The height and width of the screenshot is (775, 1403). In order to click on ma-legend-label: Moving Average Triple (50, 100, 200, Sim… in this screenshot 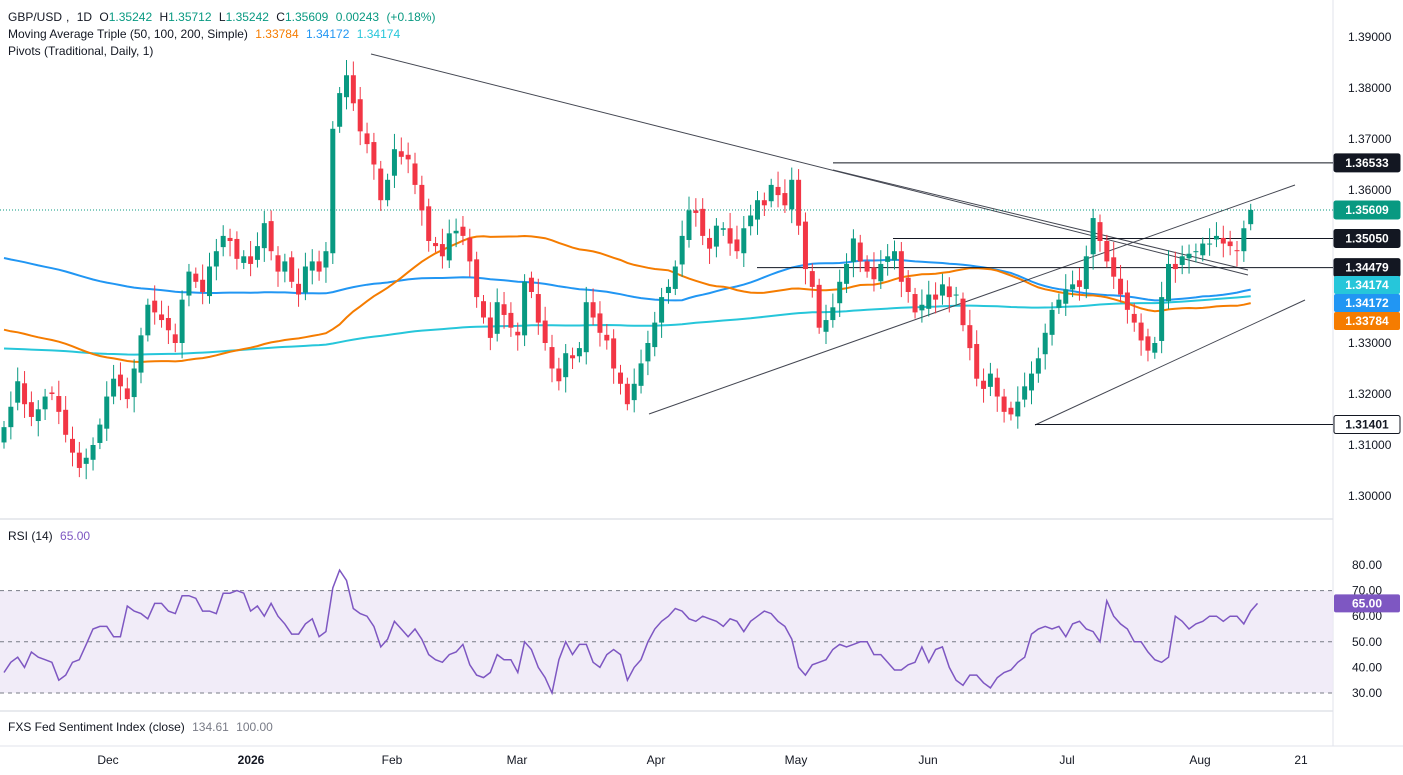, I will do `click(128, 34)`.